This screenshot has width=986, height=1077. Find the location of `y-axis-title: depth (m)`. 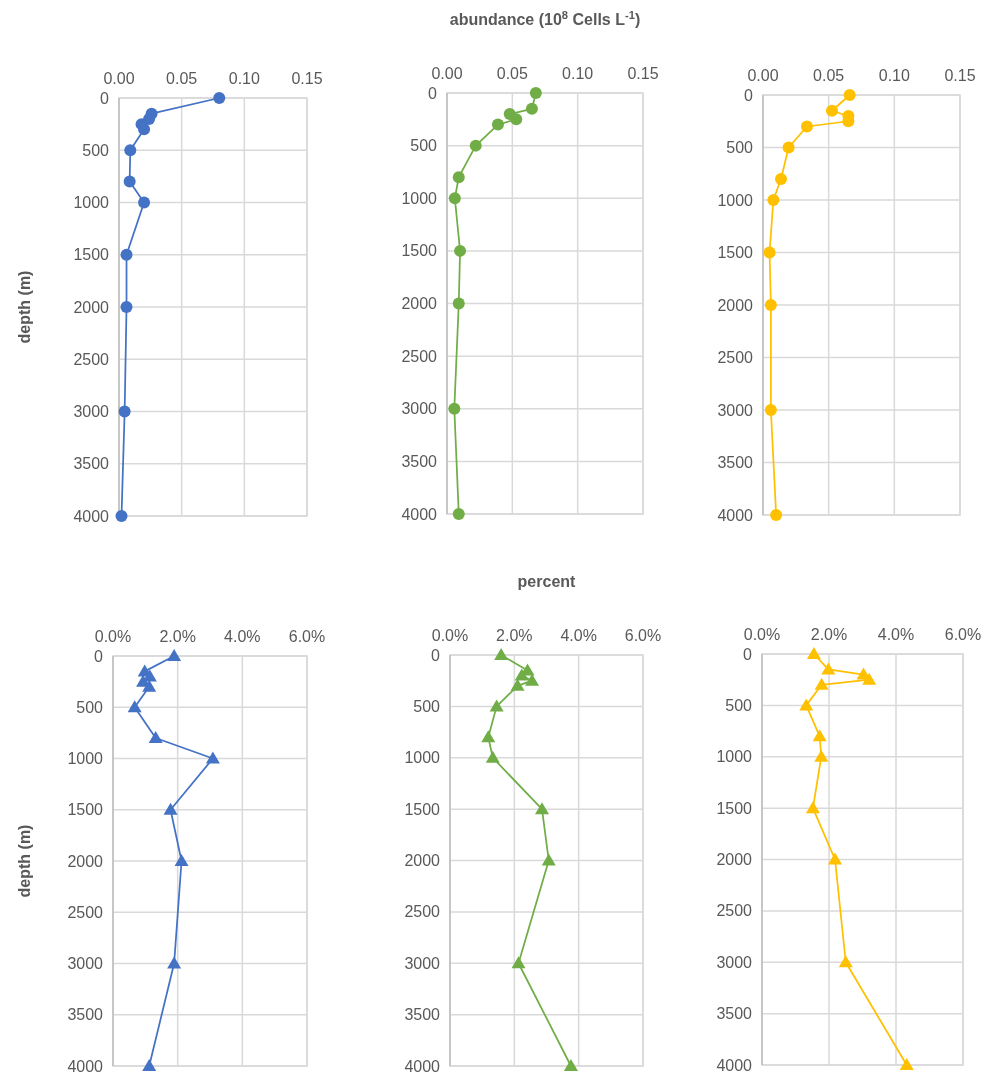

y-axis-title: depth (m) is located at coordinates (24, 307).